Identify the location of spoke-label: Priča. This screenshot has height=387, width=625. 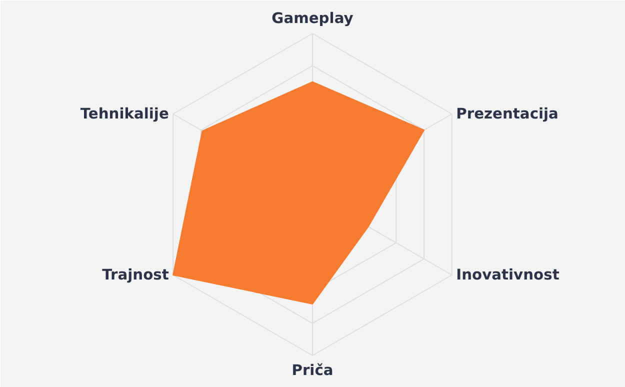
(313, 370).